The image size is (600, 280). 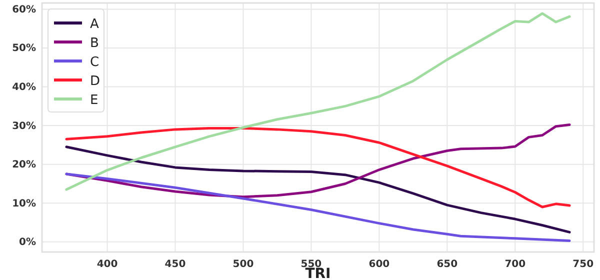 I want to click on x-tick-label: 600, so click(x=379, y=264).